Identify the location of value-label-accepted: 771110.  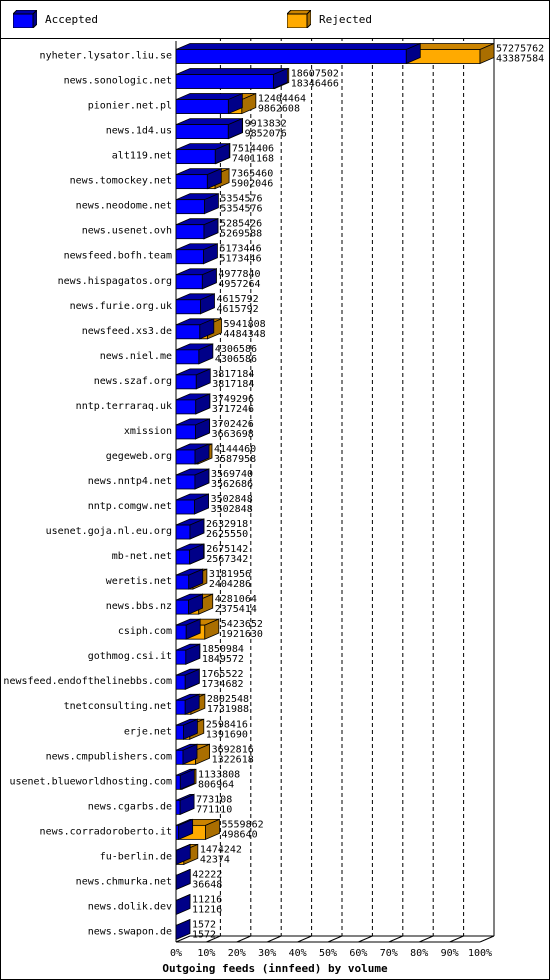
(214, 809).